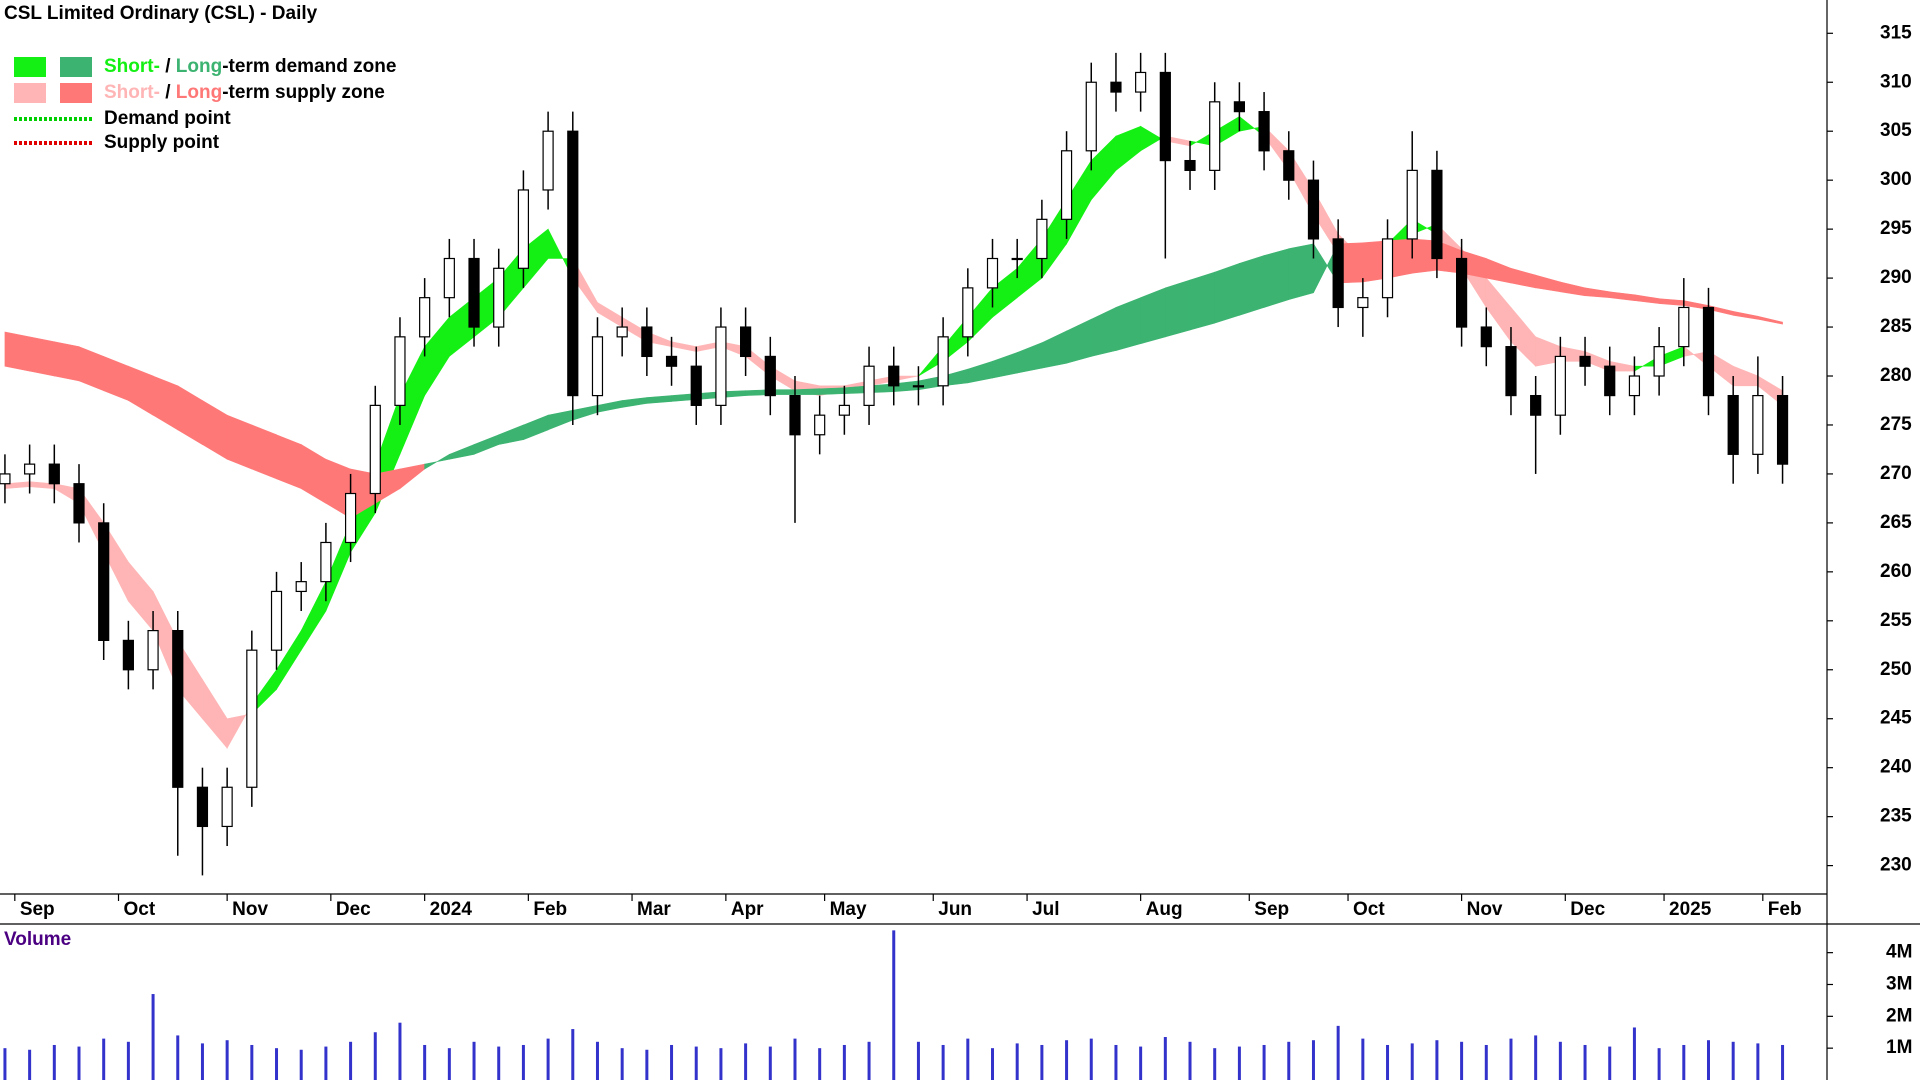 The width and height of the screenshot is (1920, 1080). Describe the element at coordinates (1899, 952) in the screenshot. I see `volume-tick-label: 4M` at that location.